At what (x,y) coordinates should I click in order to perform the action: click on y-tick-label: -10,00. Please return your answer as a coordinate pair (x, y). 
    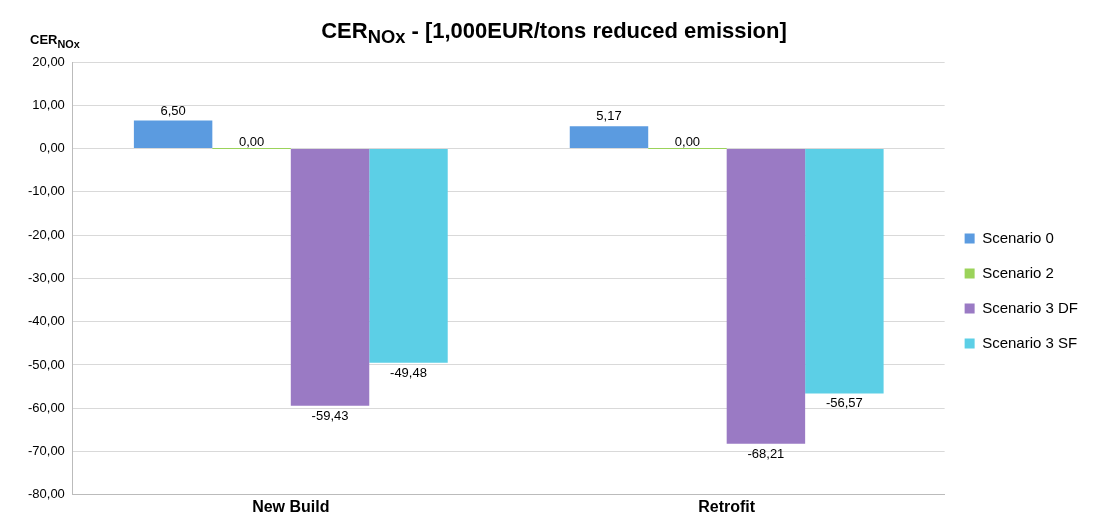
    Looking at the image, I should click on (46, 191).